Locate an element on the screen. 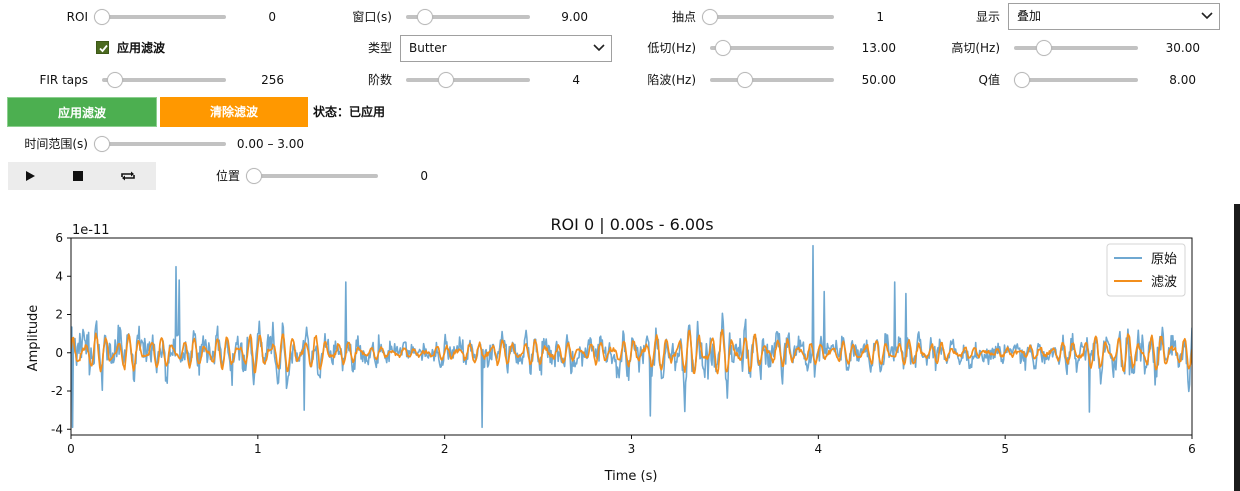 The width and height of the screenshot is (1240, 491). fir-taps-value: 256 is located at coordinates (272, 80).